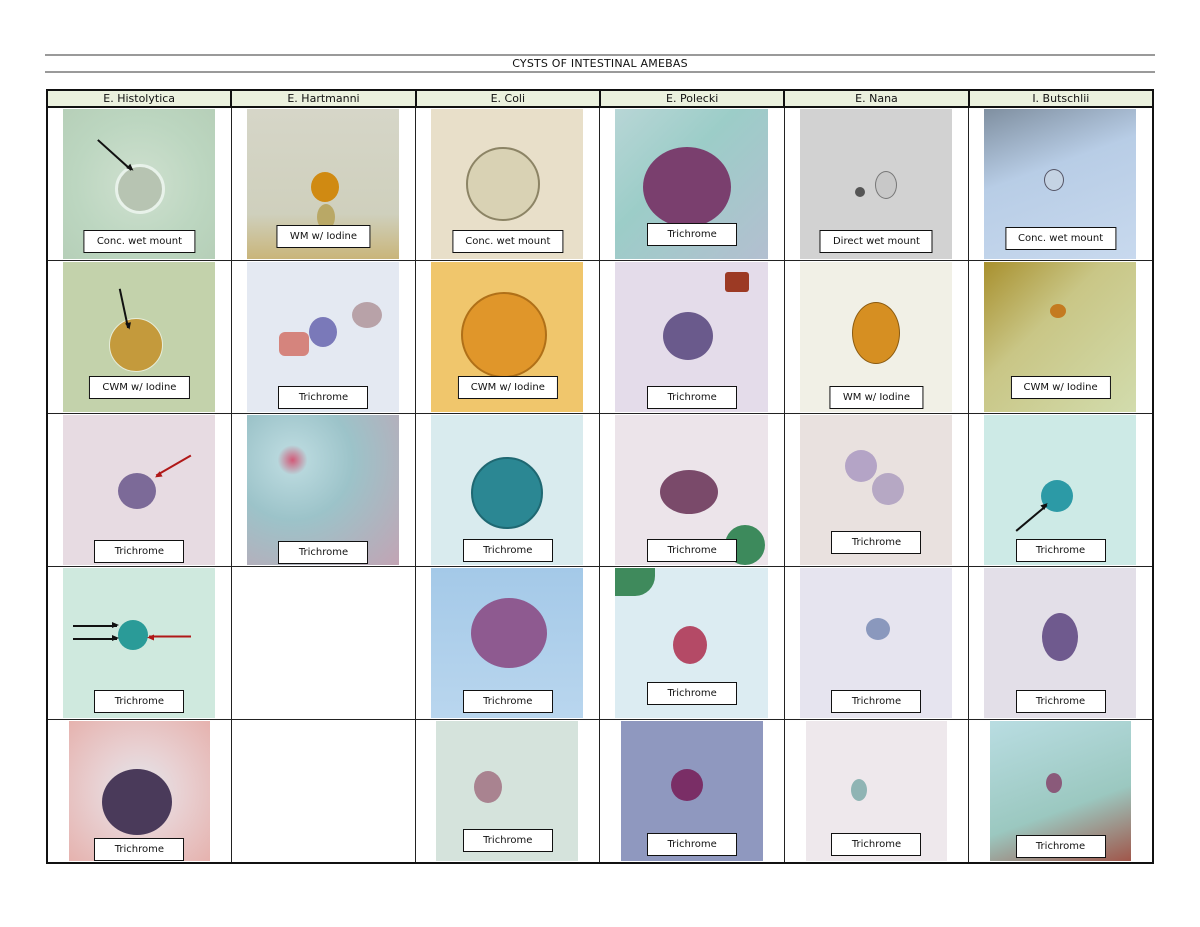 Image resolution: width=1200 pixels, height=927 pixels. I want to click on column-header-i-butschlii: I. Butschlii, so click(1061, 98).